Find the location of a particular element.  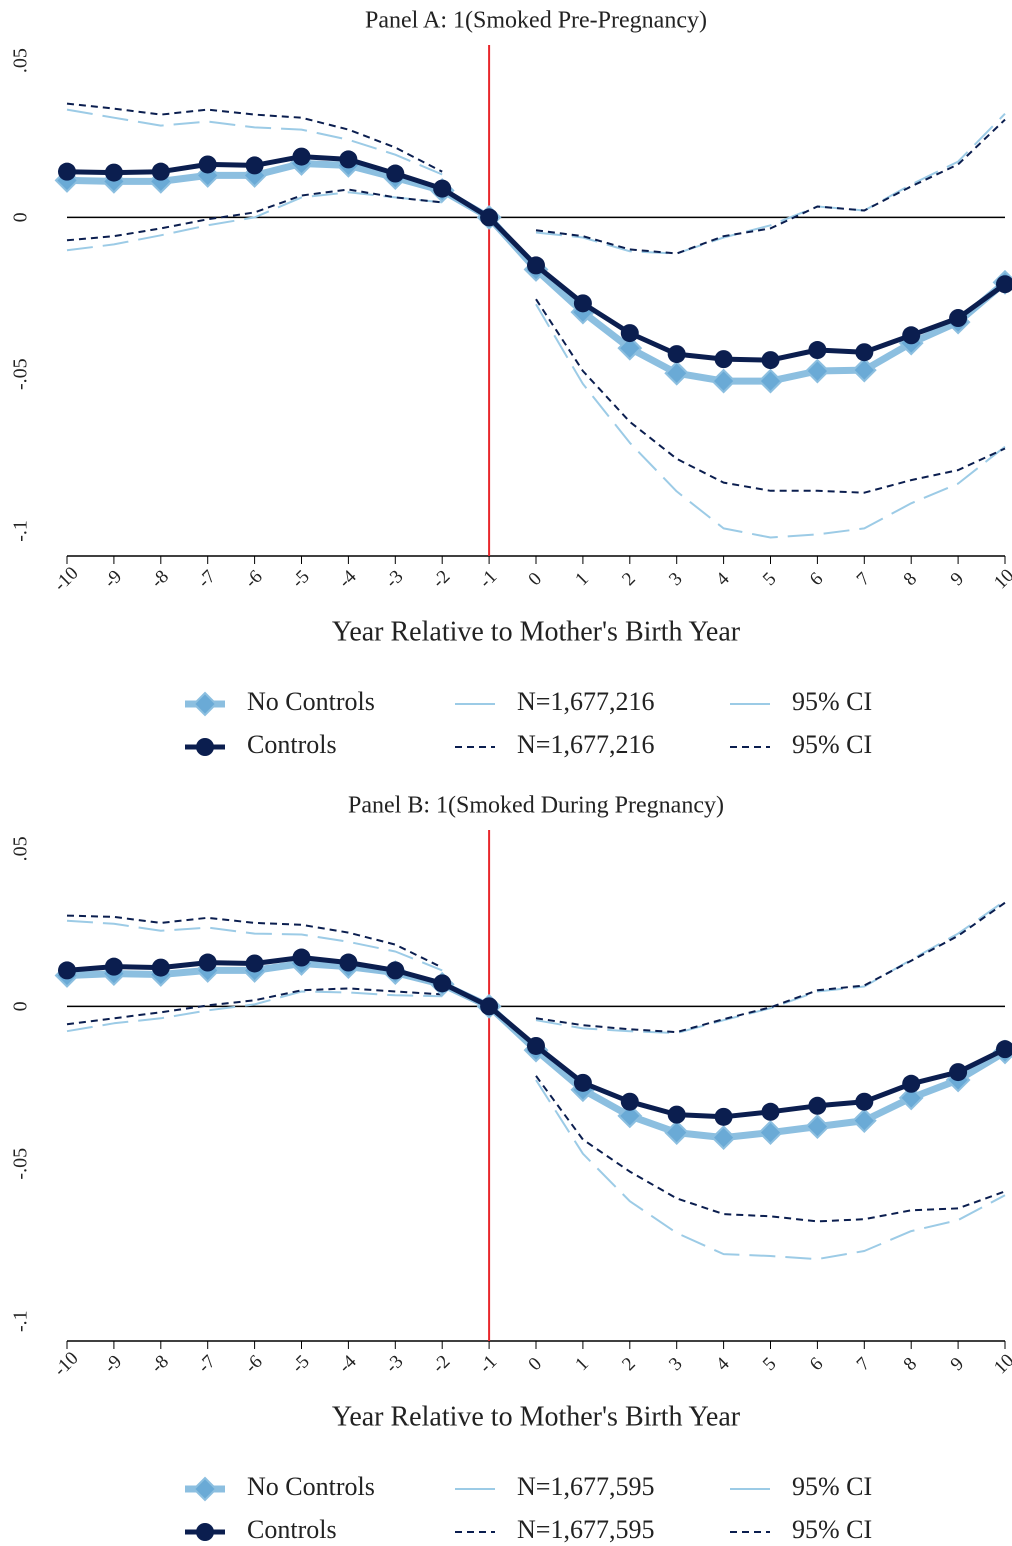

x-tick-label: -8 is located at coordinates (160, 579).